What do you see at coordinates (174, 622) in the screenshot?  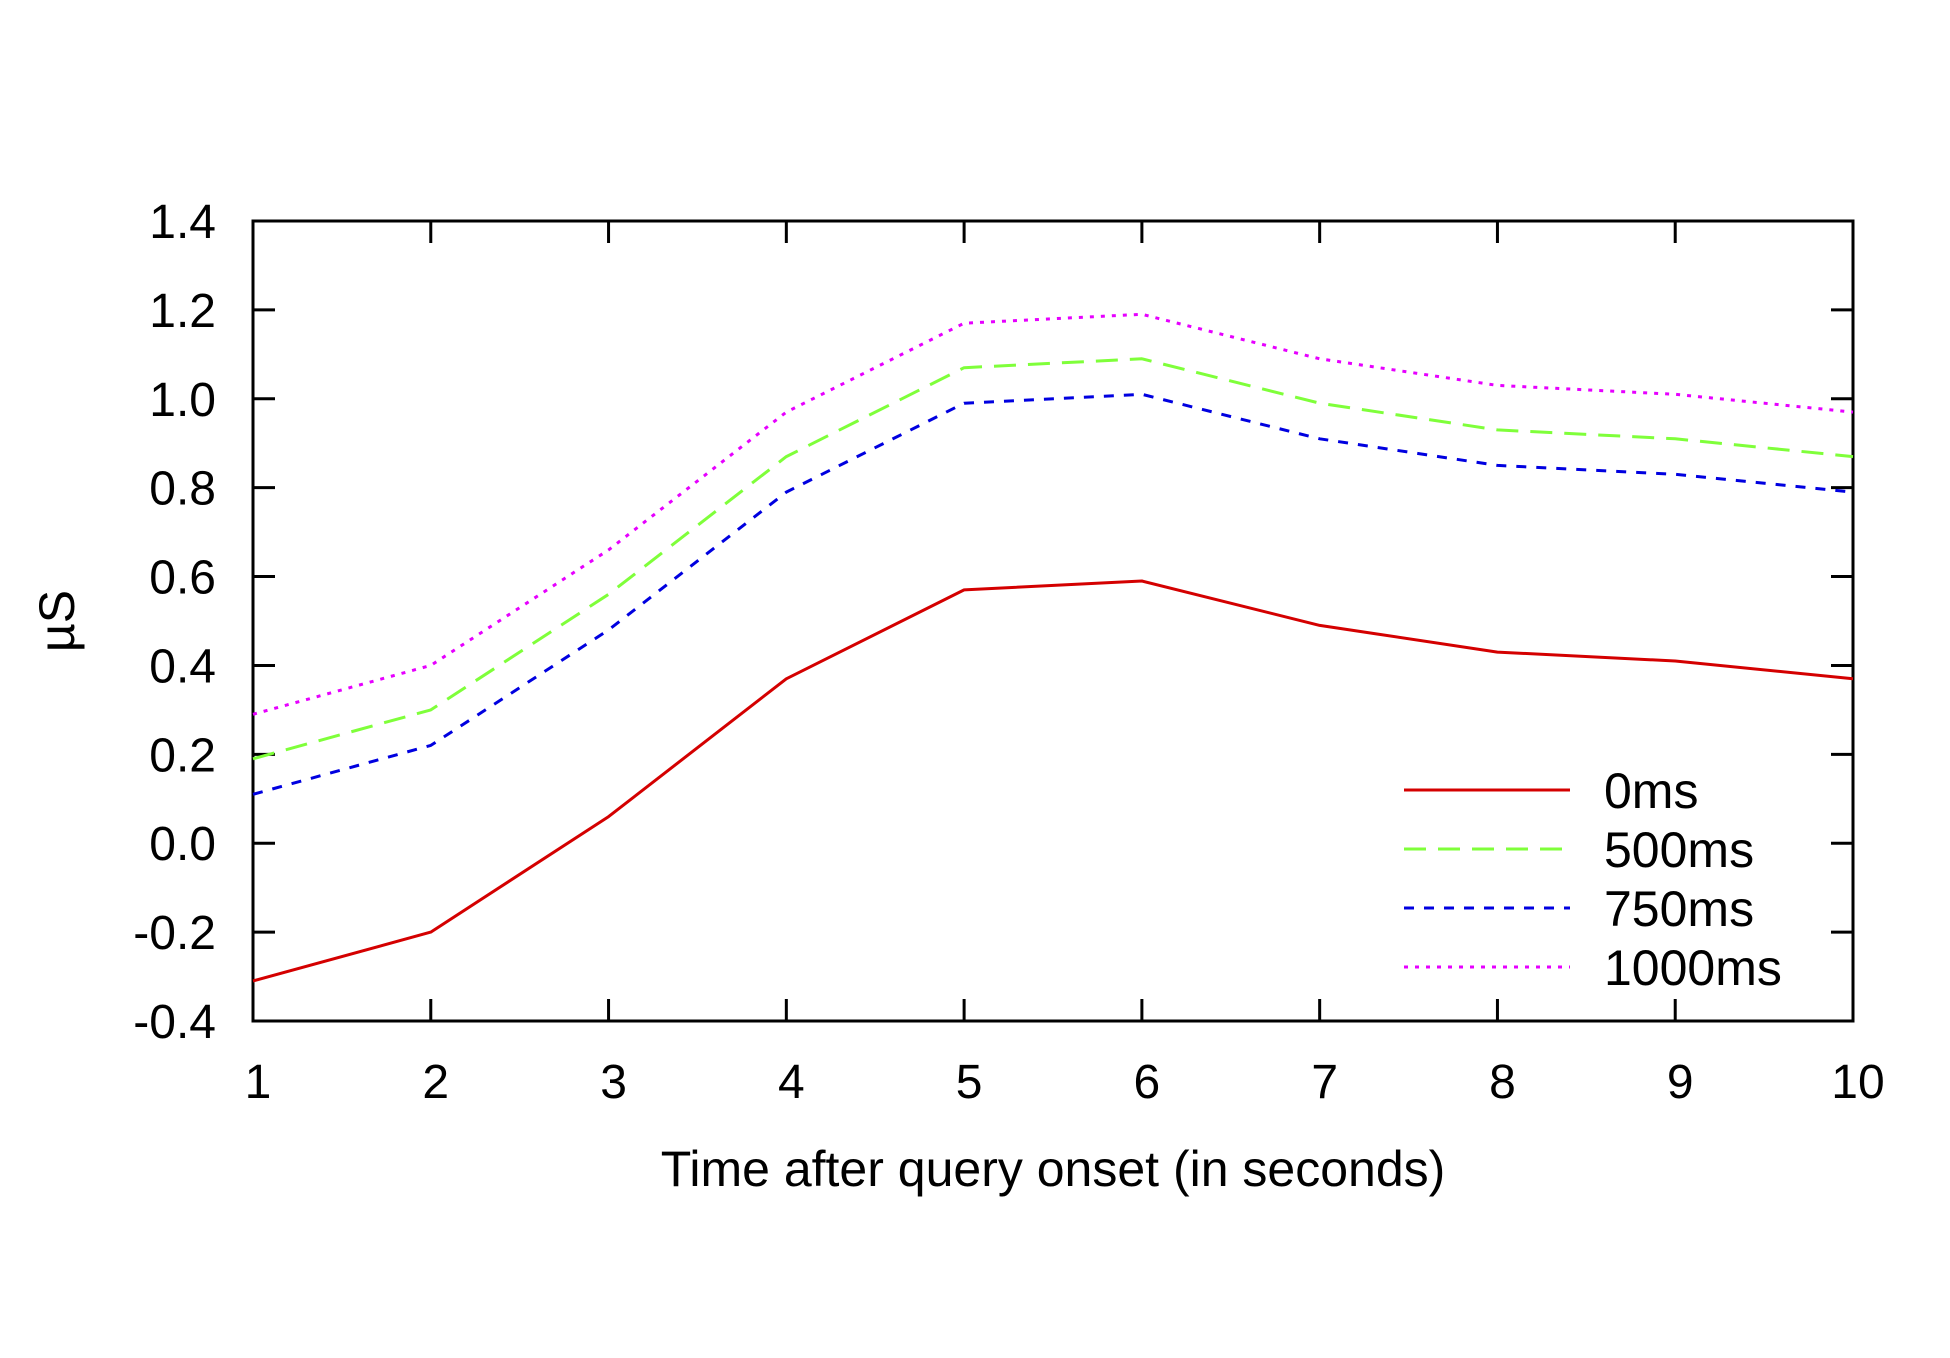 I see `y-tick-labels: -0.4 -0.2 0.0 0.2 0.4 0.6 0.8 1.0 1.2 1.4` at bounding box center [174, 622].